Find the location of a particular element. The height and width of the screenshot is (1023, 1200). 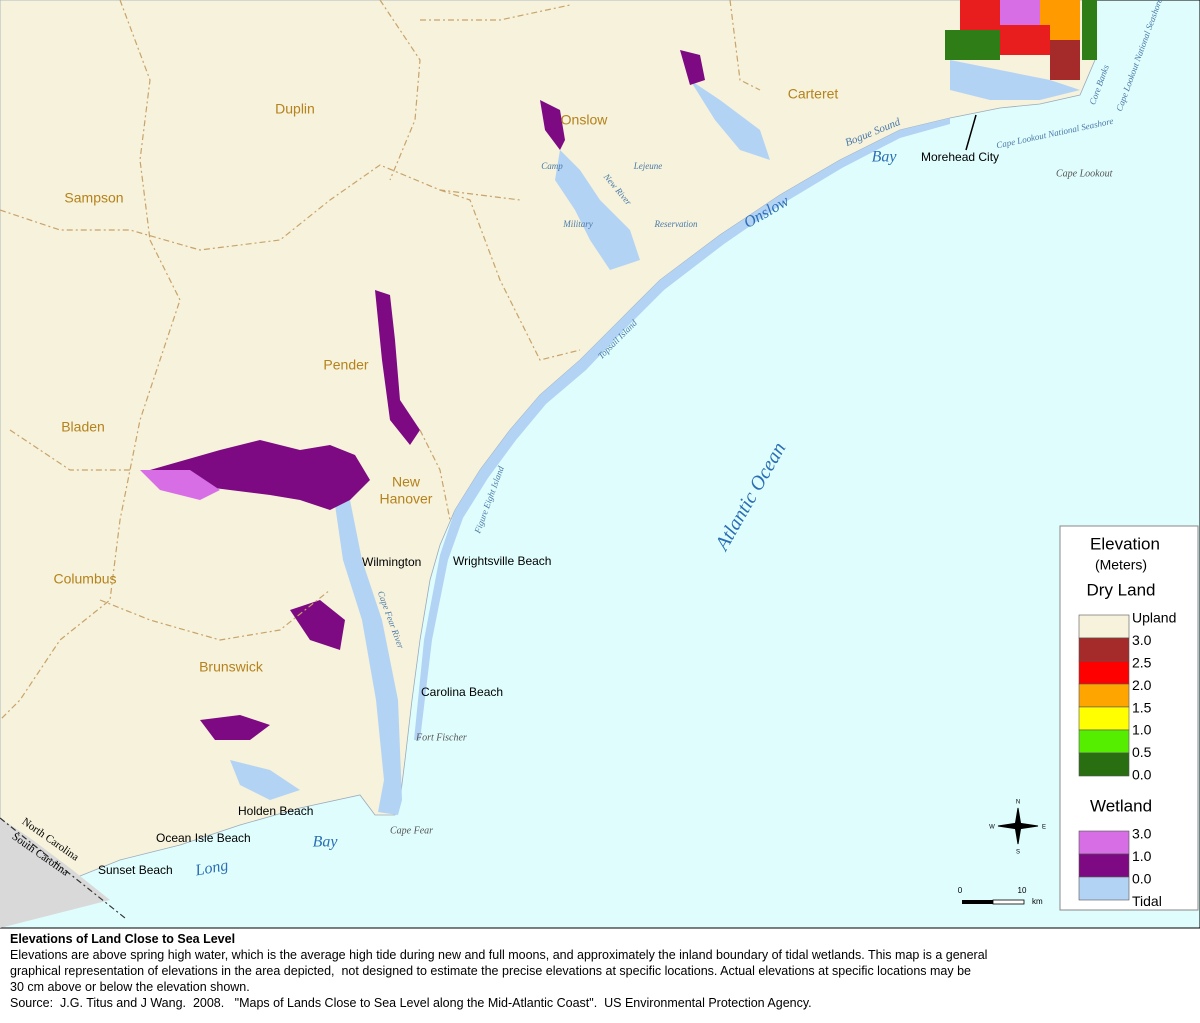

state-line is located at coordinates (63, 868).